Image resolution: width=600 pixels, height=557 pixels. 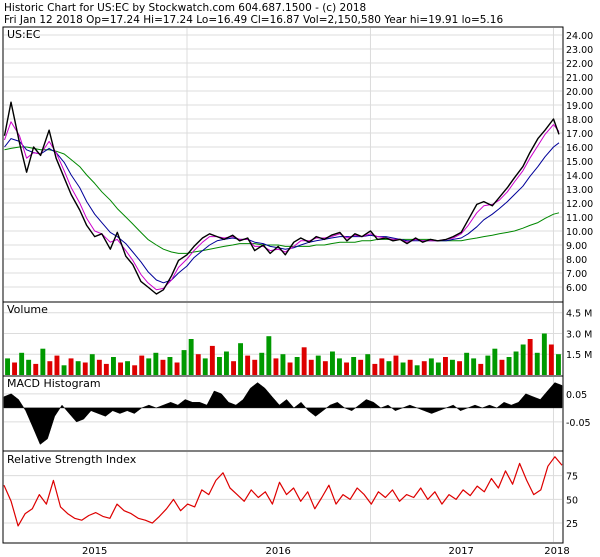 What do you see at coordinates (579, 148) in the screenshot?
I see `price-tick-label: 16.00` at bounding box center [579, 148].